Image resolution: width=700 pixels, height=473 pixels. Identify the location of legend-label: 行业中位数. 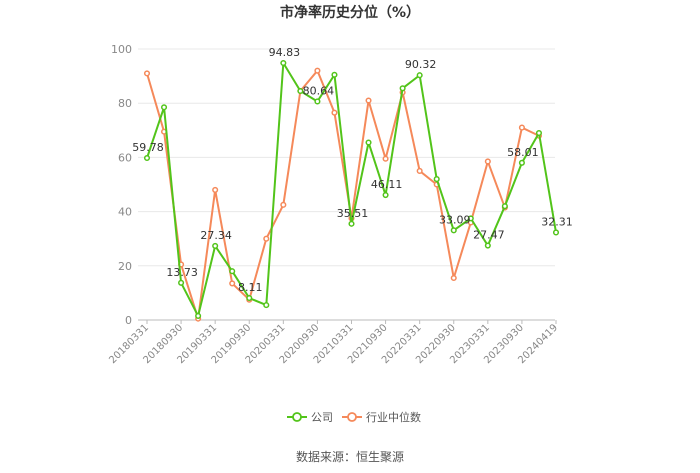
(393, 417).